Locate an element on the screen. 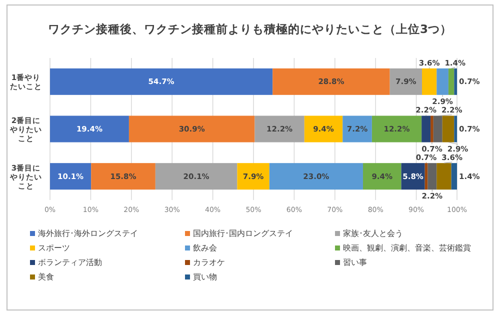 Image resolution: width=500 pixels, height=320 pixels. legend-label: 家族･友人と会う is located at coordinates (373, 233).